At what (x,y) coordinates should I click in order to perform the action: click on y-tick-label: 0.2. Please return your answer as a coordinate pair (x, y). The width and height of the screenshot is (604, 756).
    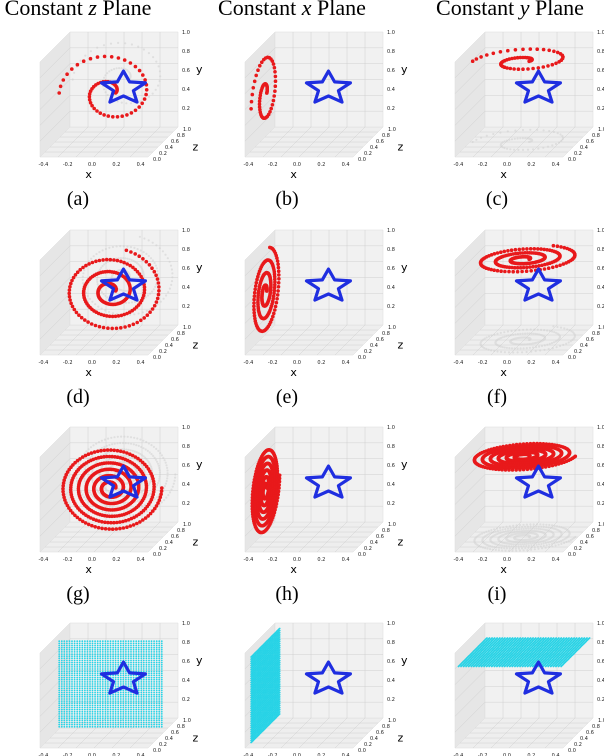
    Looking at the image, I should click on (186, 700).